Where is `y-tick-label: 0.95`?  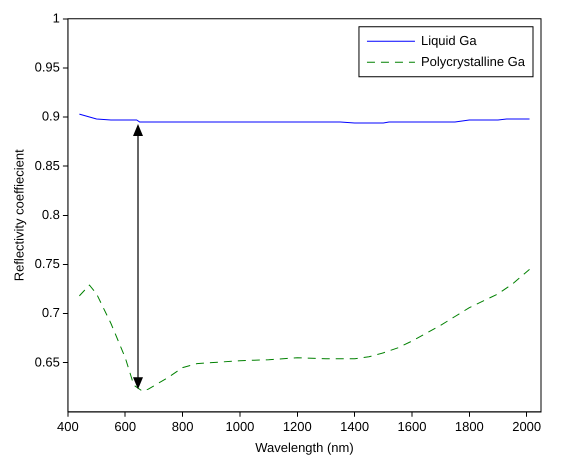 y-tick-label: 0.95 is located at coordinates (47, 67).